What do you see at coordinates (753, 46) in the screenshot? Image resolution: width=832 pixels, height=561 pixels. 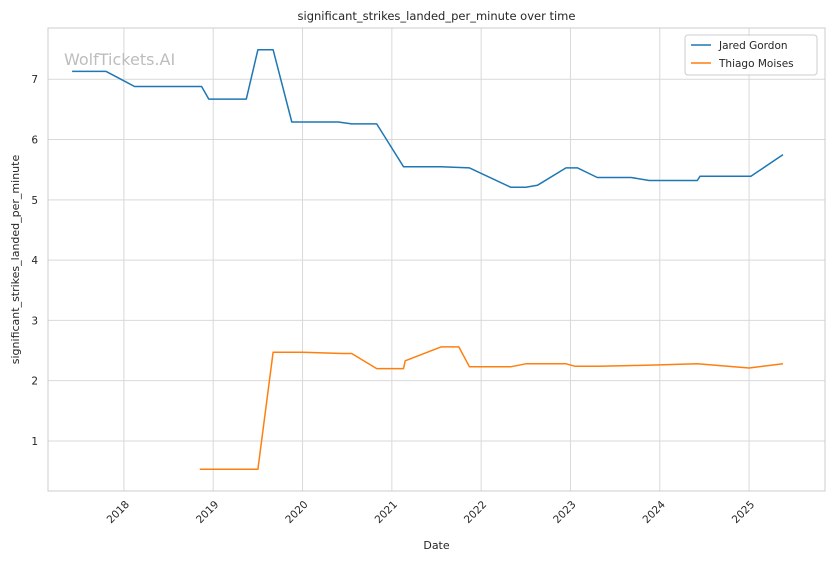 I see `legend-label-jared-gordon: Jared Gordon` at bounding box center [753, 46].